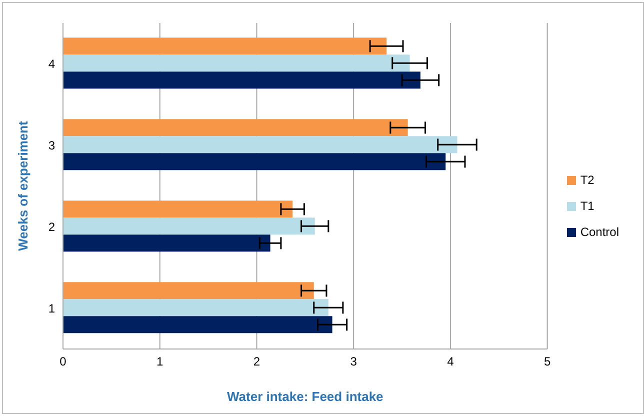  Describe the element at coordinates (23, 185) in the screenshot. I see `y-axis-title: Weeks of experiment` at that location.